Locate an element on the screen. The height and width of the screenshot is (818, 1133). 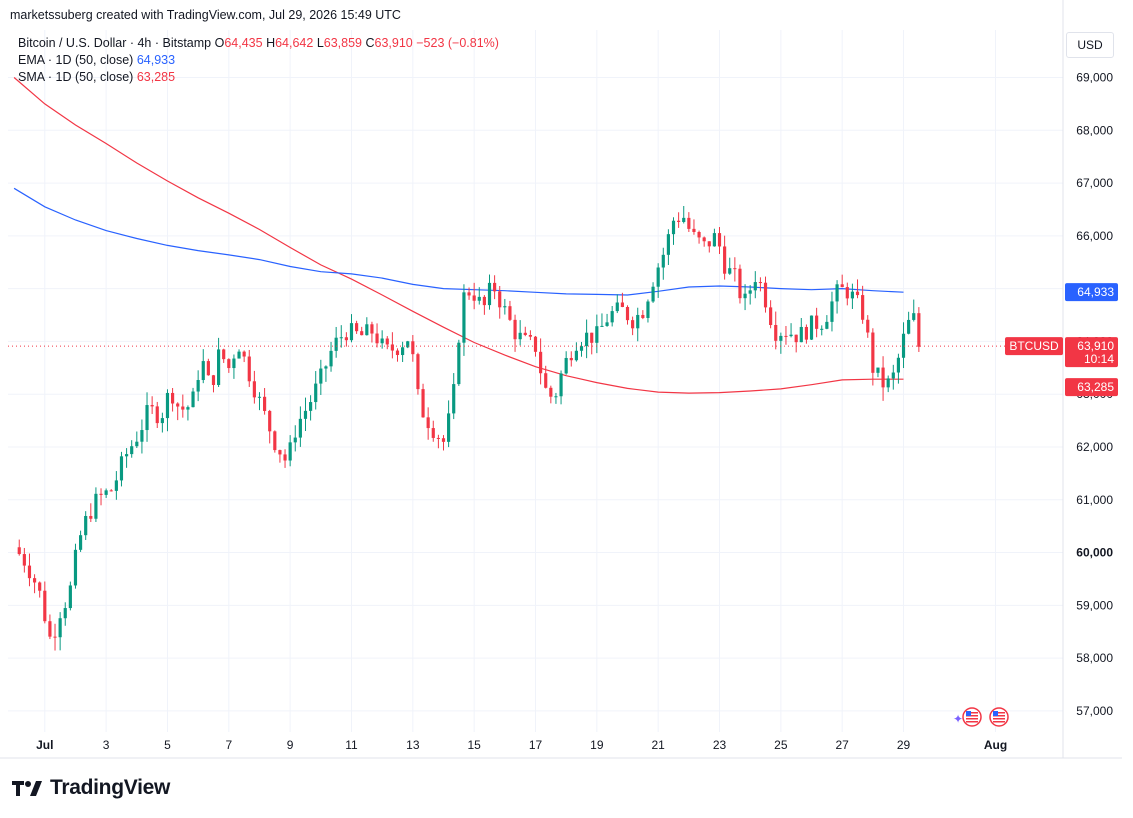
x-tick-label: 29 is located at coordinates (904, 745).